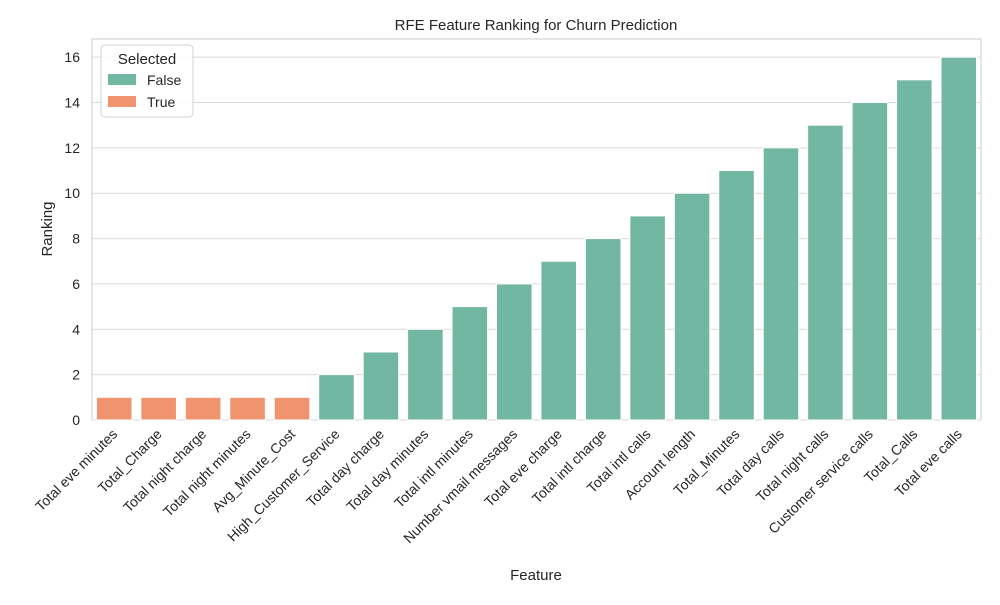 This screenshot has width=1000, height=605. Describe the element at coordinates (72, 148) in the screenshot. I see `y-tick-label: 12` at that location.